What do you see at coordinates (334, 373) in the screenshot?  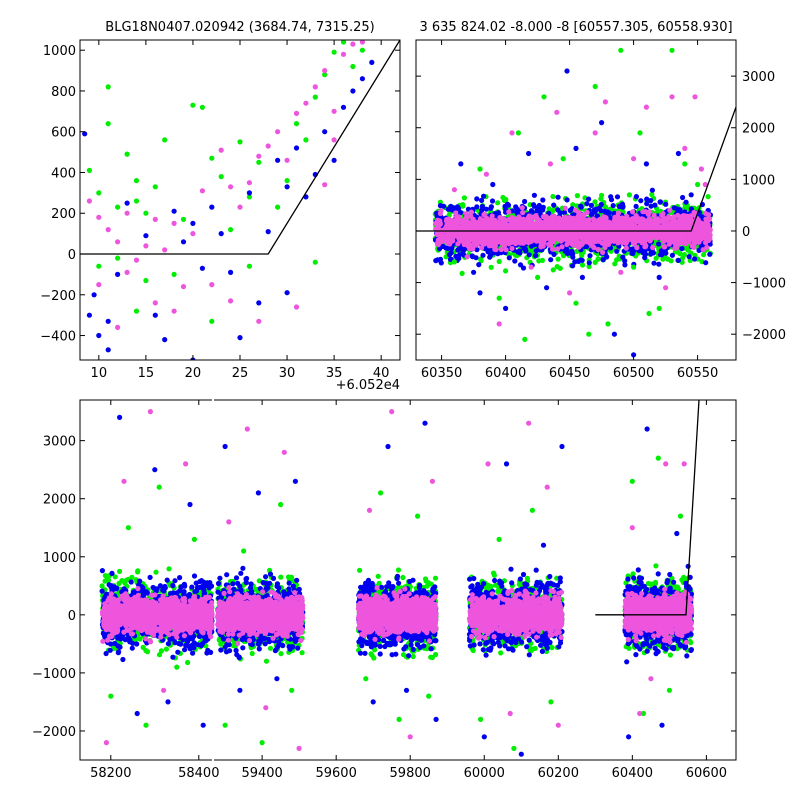 I see `x-tick-label: 35` at bounding box center [334, 373].